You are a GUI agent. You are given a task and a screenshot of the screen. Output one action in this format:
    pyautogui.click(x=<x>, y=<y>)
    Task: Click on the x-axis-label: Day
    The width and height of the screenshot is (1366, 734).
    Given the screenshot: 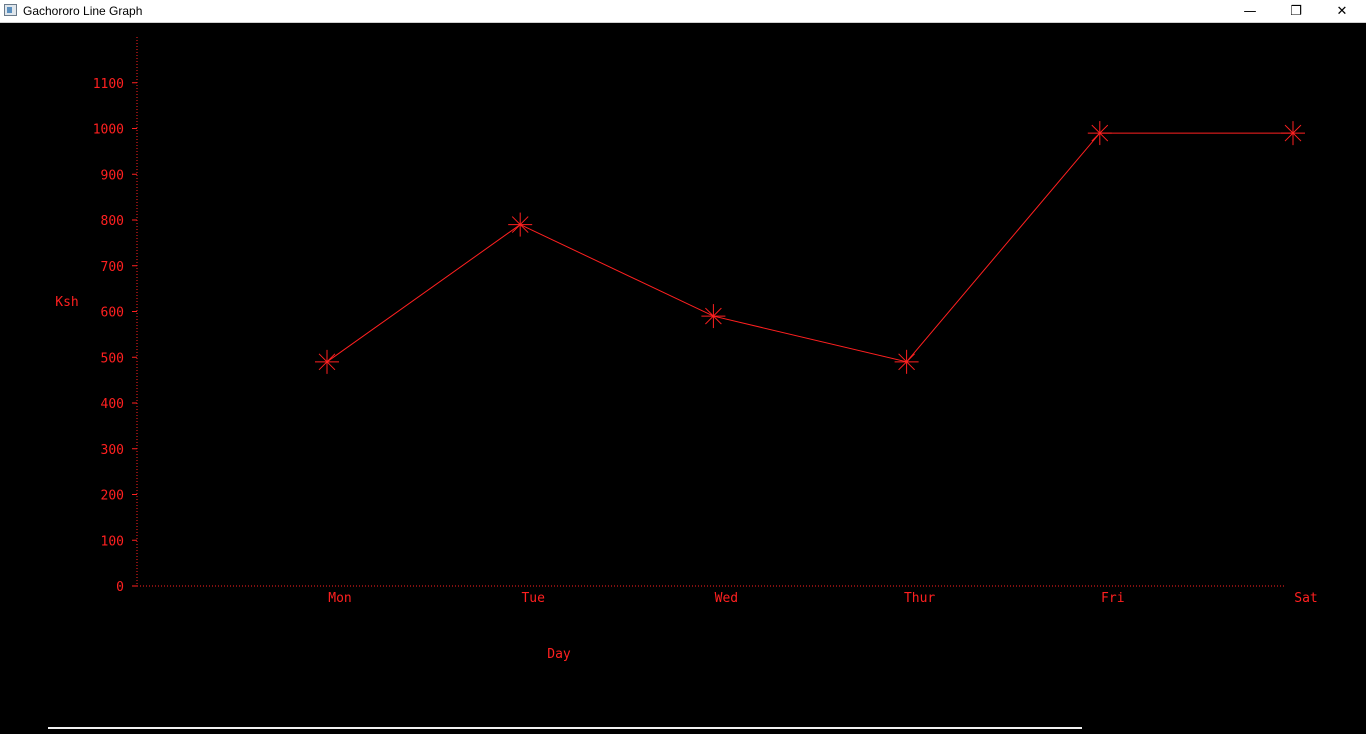 What is the action you would take?
    pyautogui.click(x=559, y=654)
    